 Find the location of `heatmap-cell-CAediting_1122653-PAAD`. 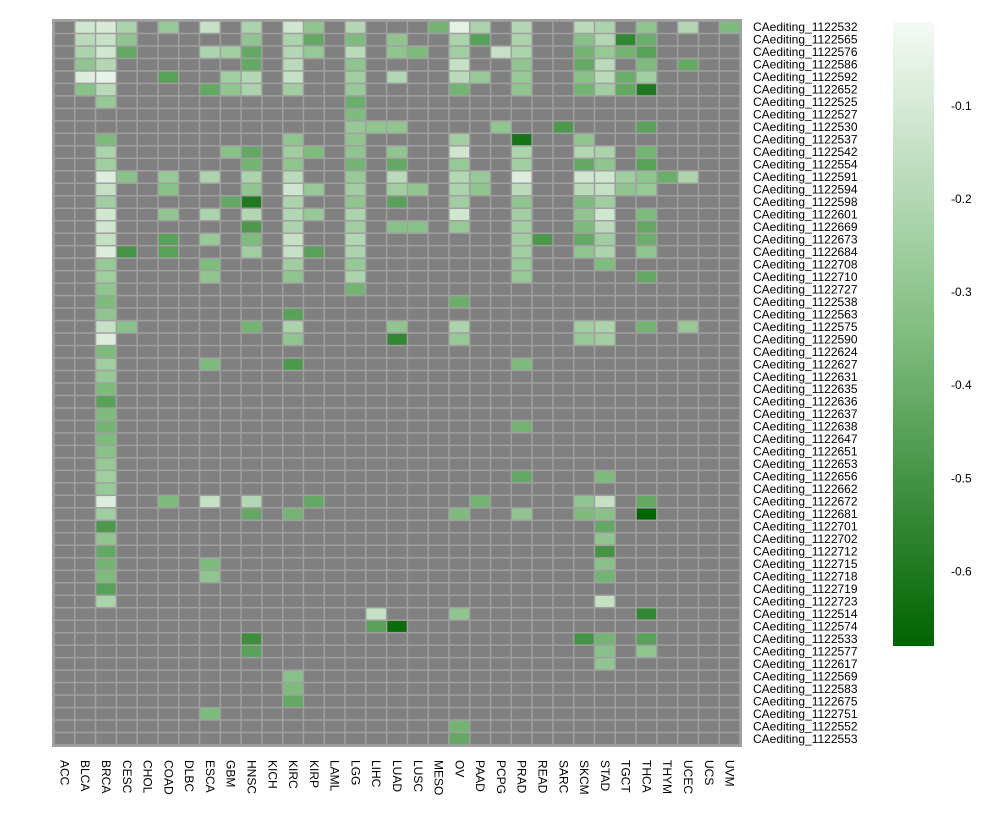

heatmap-cell-CAediting_1122653-PAAD is located at coordinates (480, 464).